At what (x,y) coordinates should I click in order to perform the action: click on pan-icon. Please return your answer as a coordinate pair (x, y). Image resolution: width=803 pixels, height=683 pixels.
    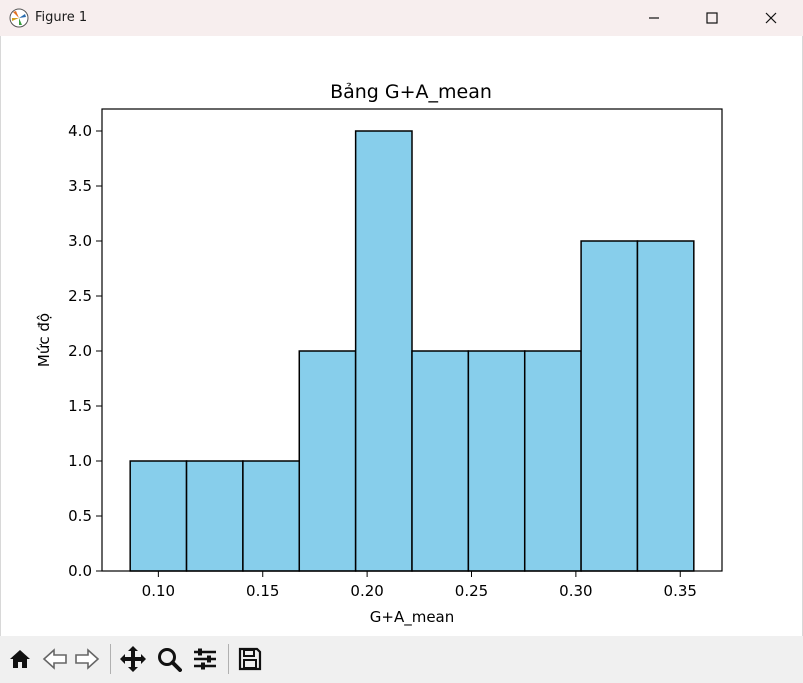
    Looking at the image, I should click on (133, 659).